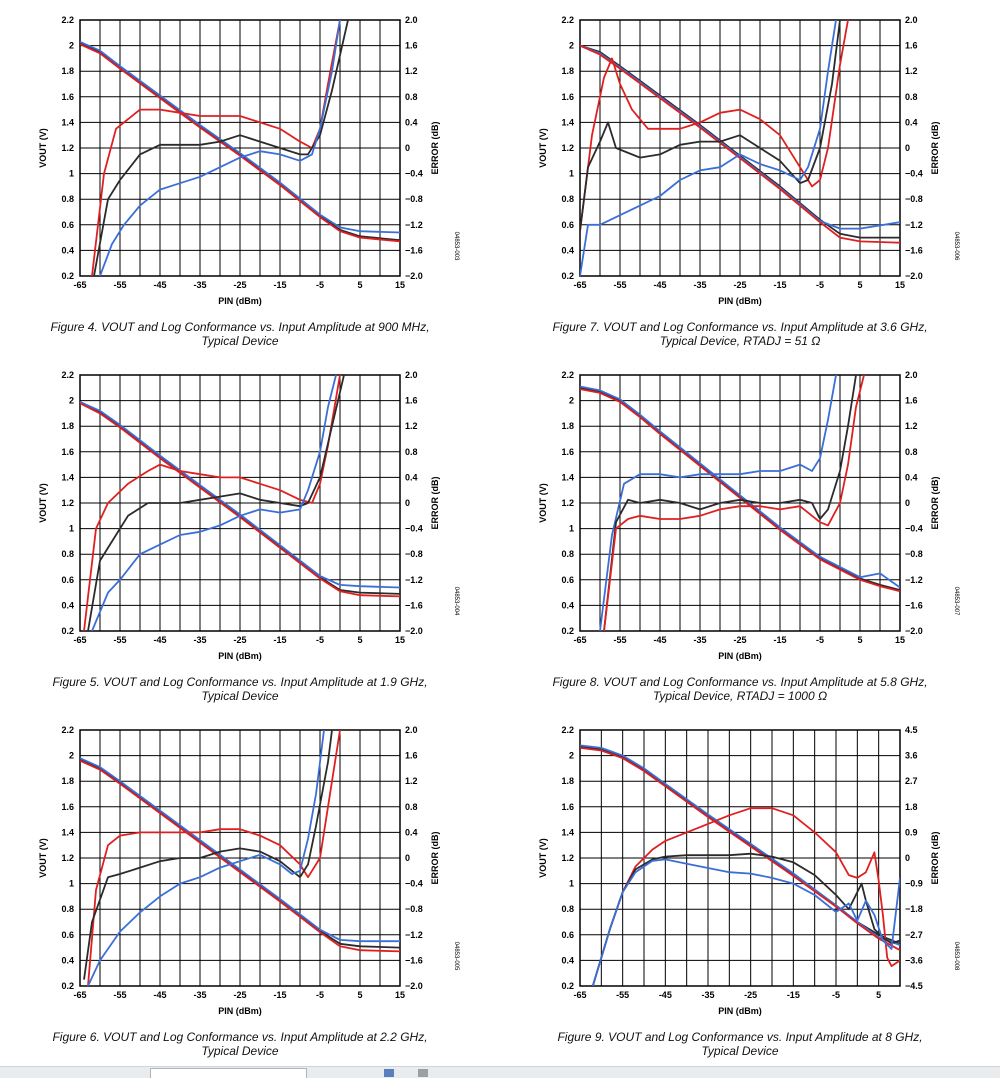 This screenshot has height=1078, width=1000. I want to click on y2-tick-label: −0.9, so click(914, 884).